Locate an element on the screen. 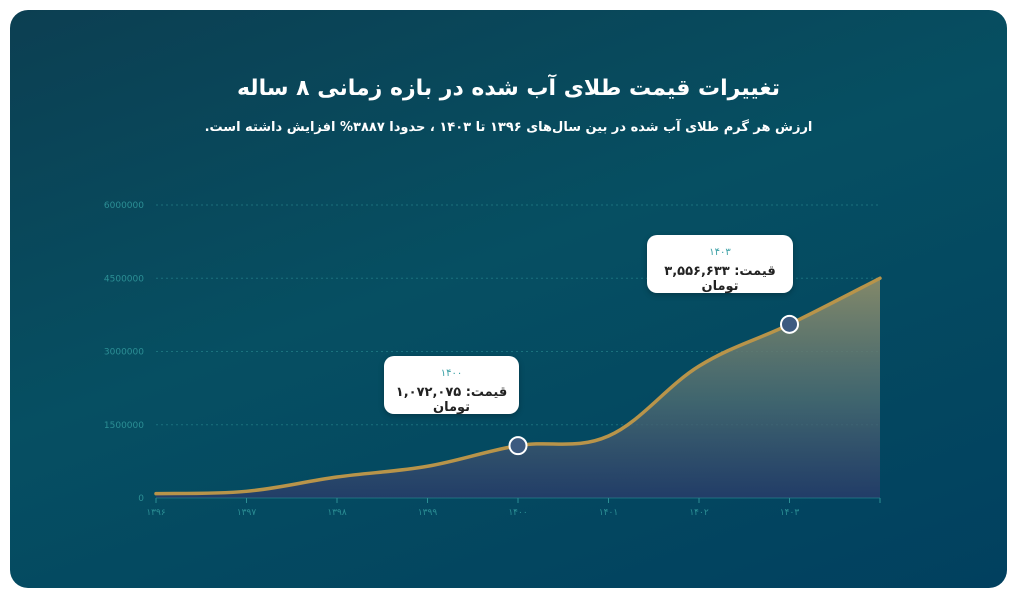 The width and height of the screenshot is (1024, 599). x-tick-label: ۱۳۹۶ is located at coordinates (156, 513).